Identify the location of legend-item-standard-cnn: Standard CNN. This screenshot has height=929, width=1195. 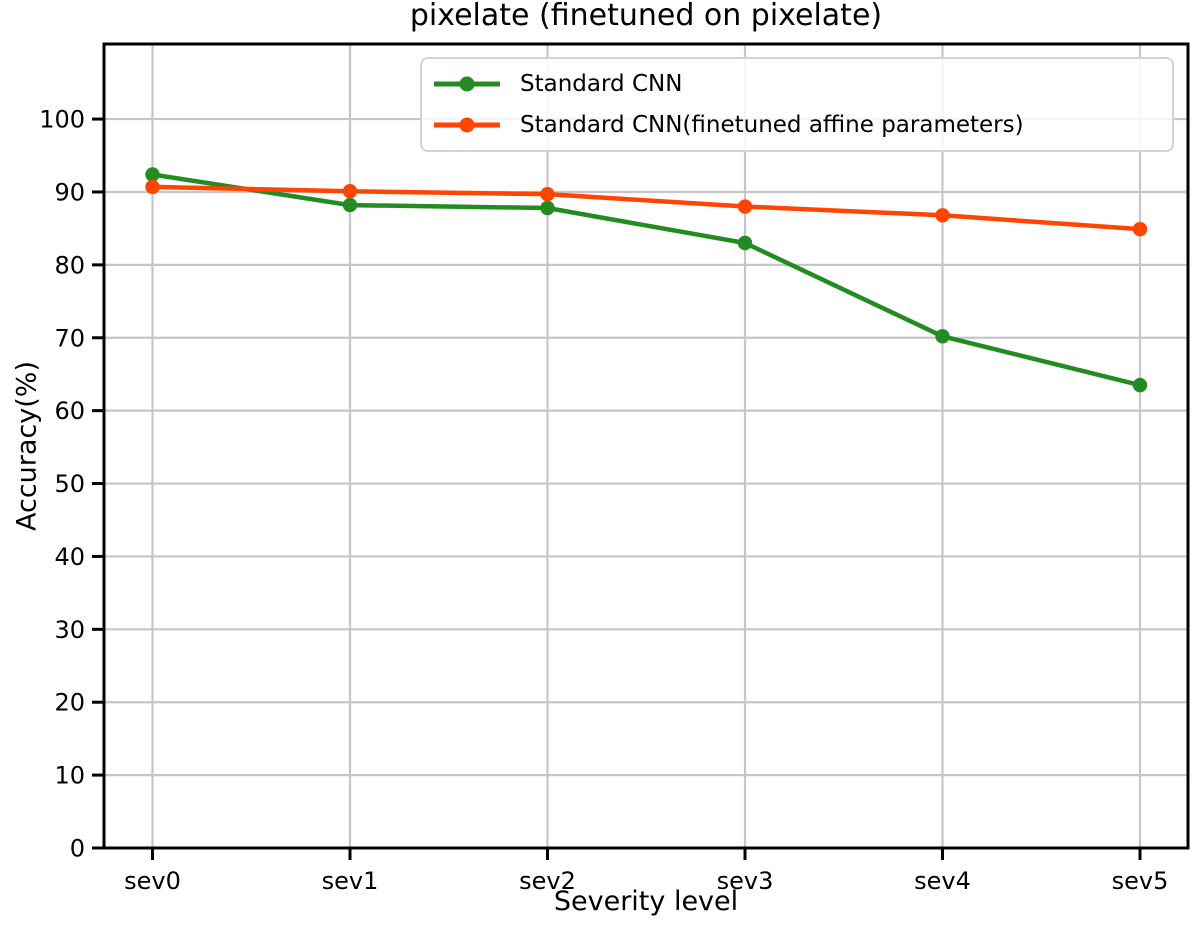
(798, 84).